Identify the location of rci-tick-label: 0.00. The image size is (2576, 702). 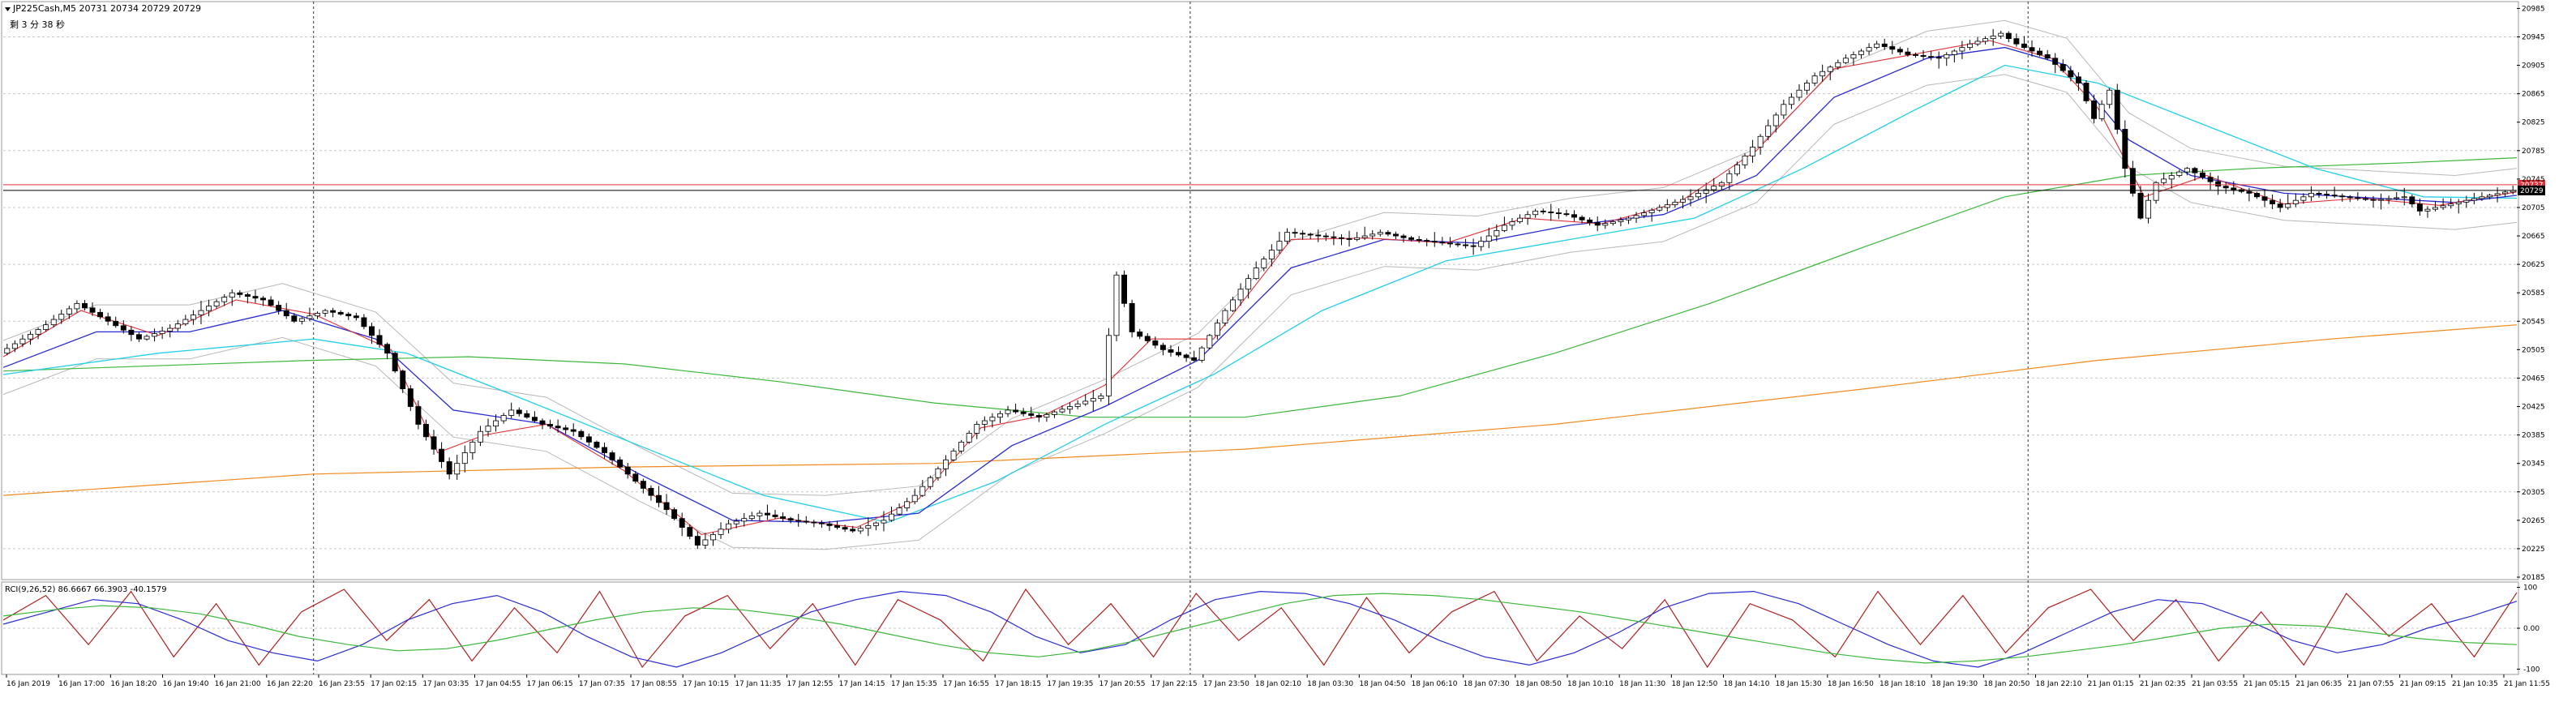
(2531, 629).